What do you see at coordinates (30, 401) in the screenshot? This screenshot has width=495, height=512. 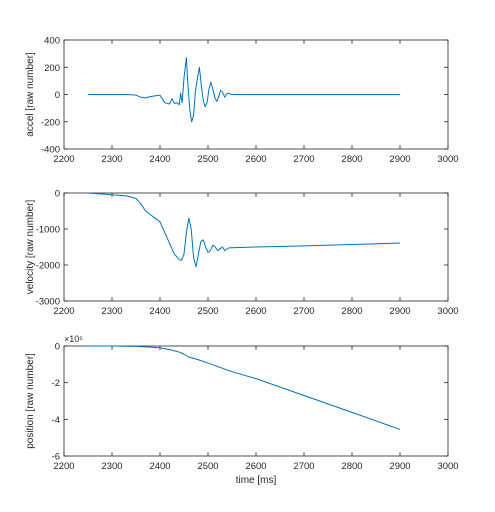 I see `y-axis-label: position [raw number]` at bounding box center [30, 401].